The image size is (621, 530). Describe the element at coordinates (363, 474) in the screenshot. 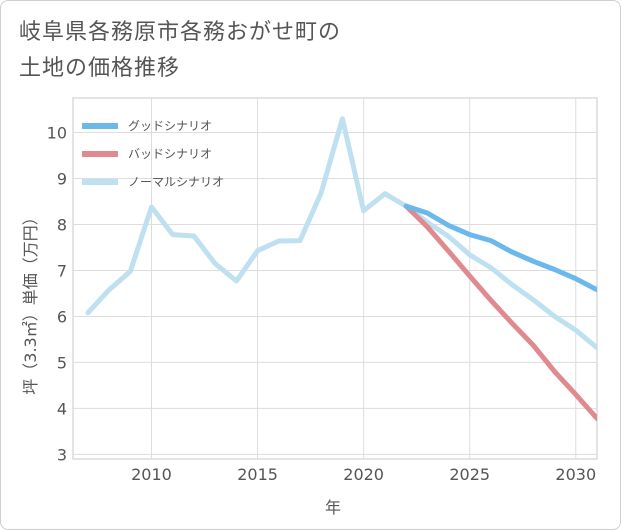

I see `x-tick-label: 2020` at that location.